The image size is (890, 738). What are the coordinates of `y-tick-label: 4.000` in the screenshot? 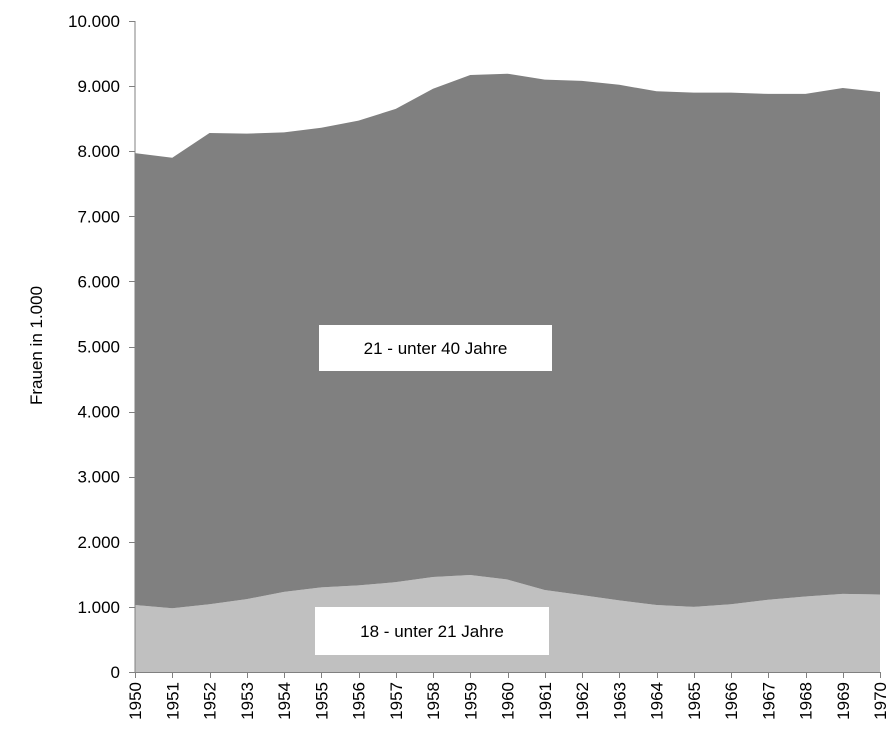 It's located at (98, 412).